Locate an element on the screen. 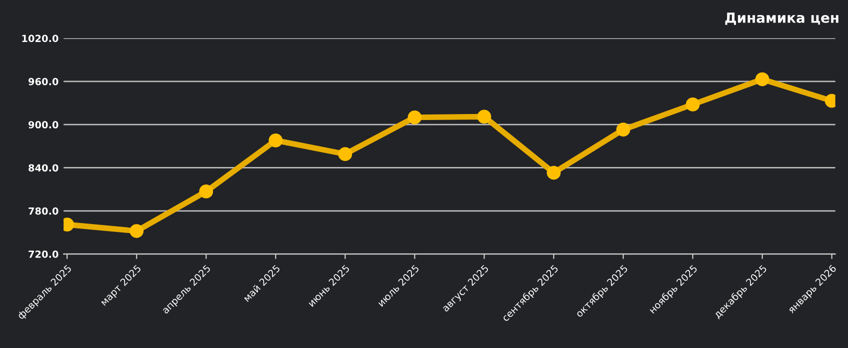  chart-title: Динамика цен is located at coordinates (781, 18).